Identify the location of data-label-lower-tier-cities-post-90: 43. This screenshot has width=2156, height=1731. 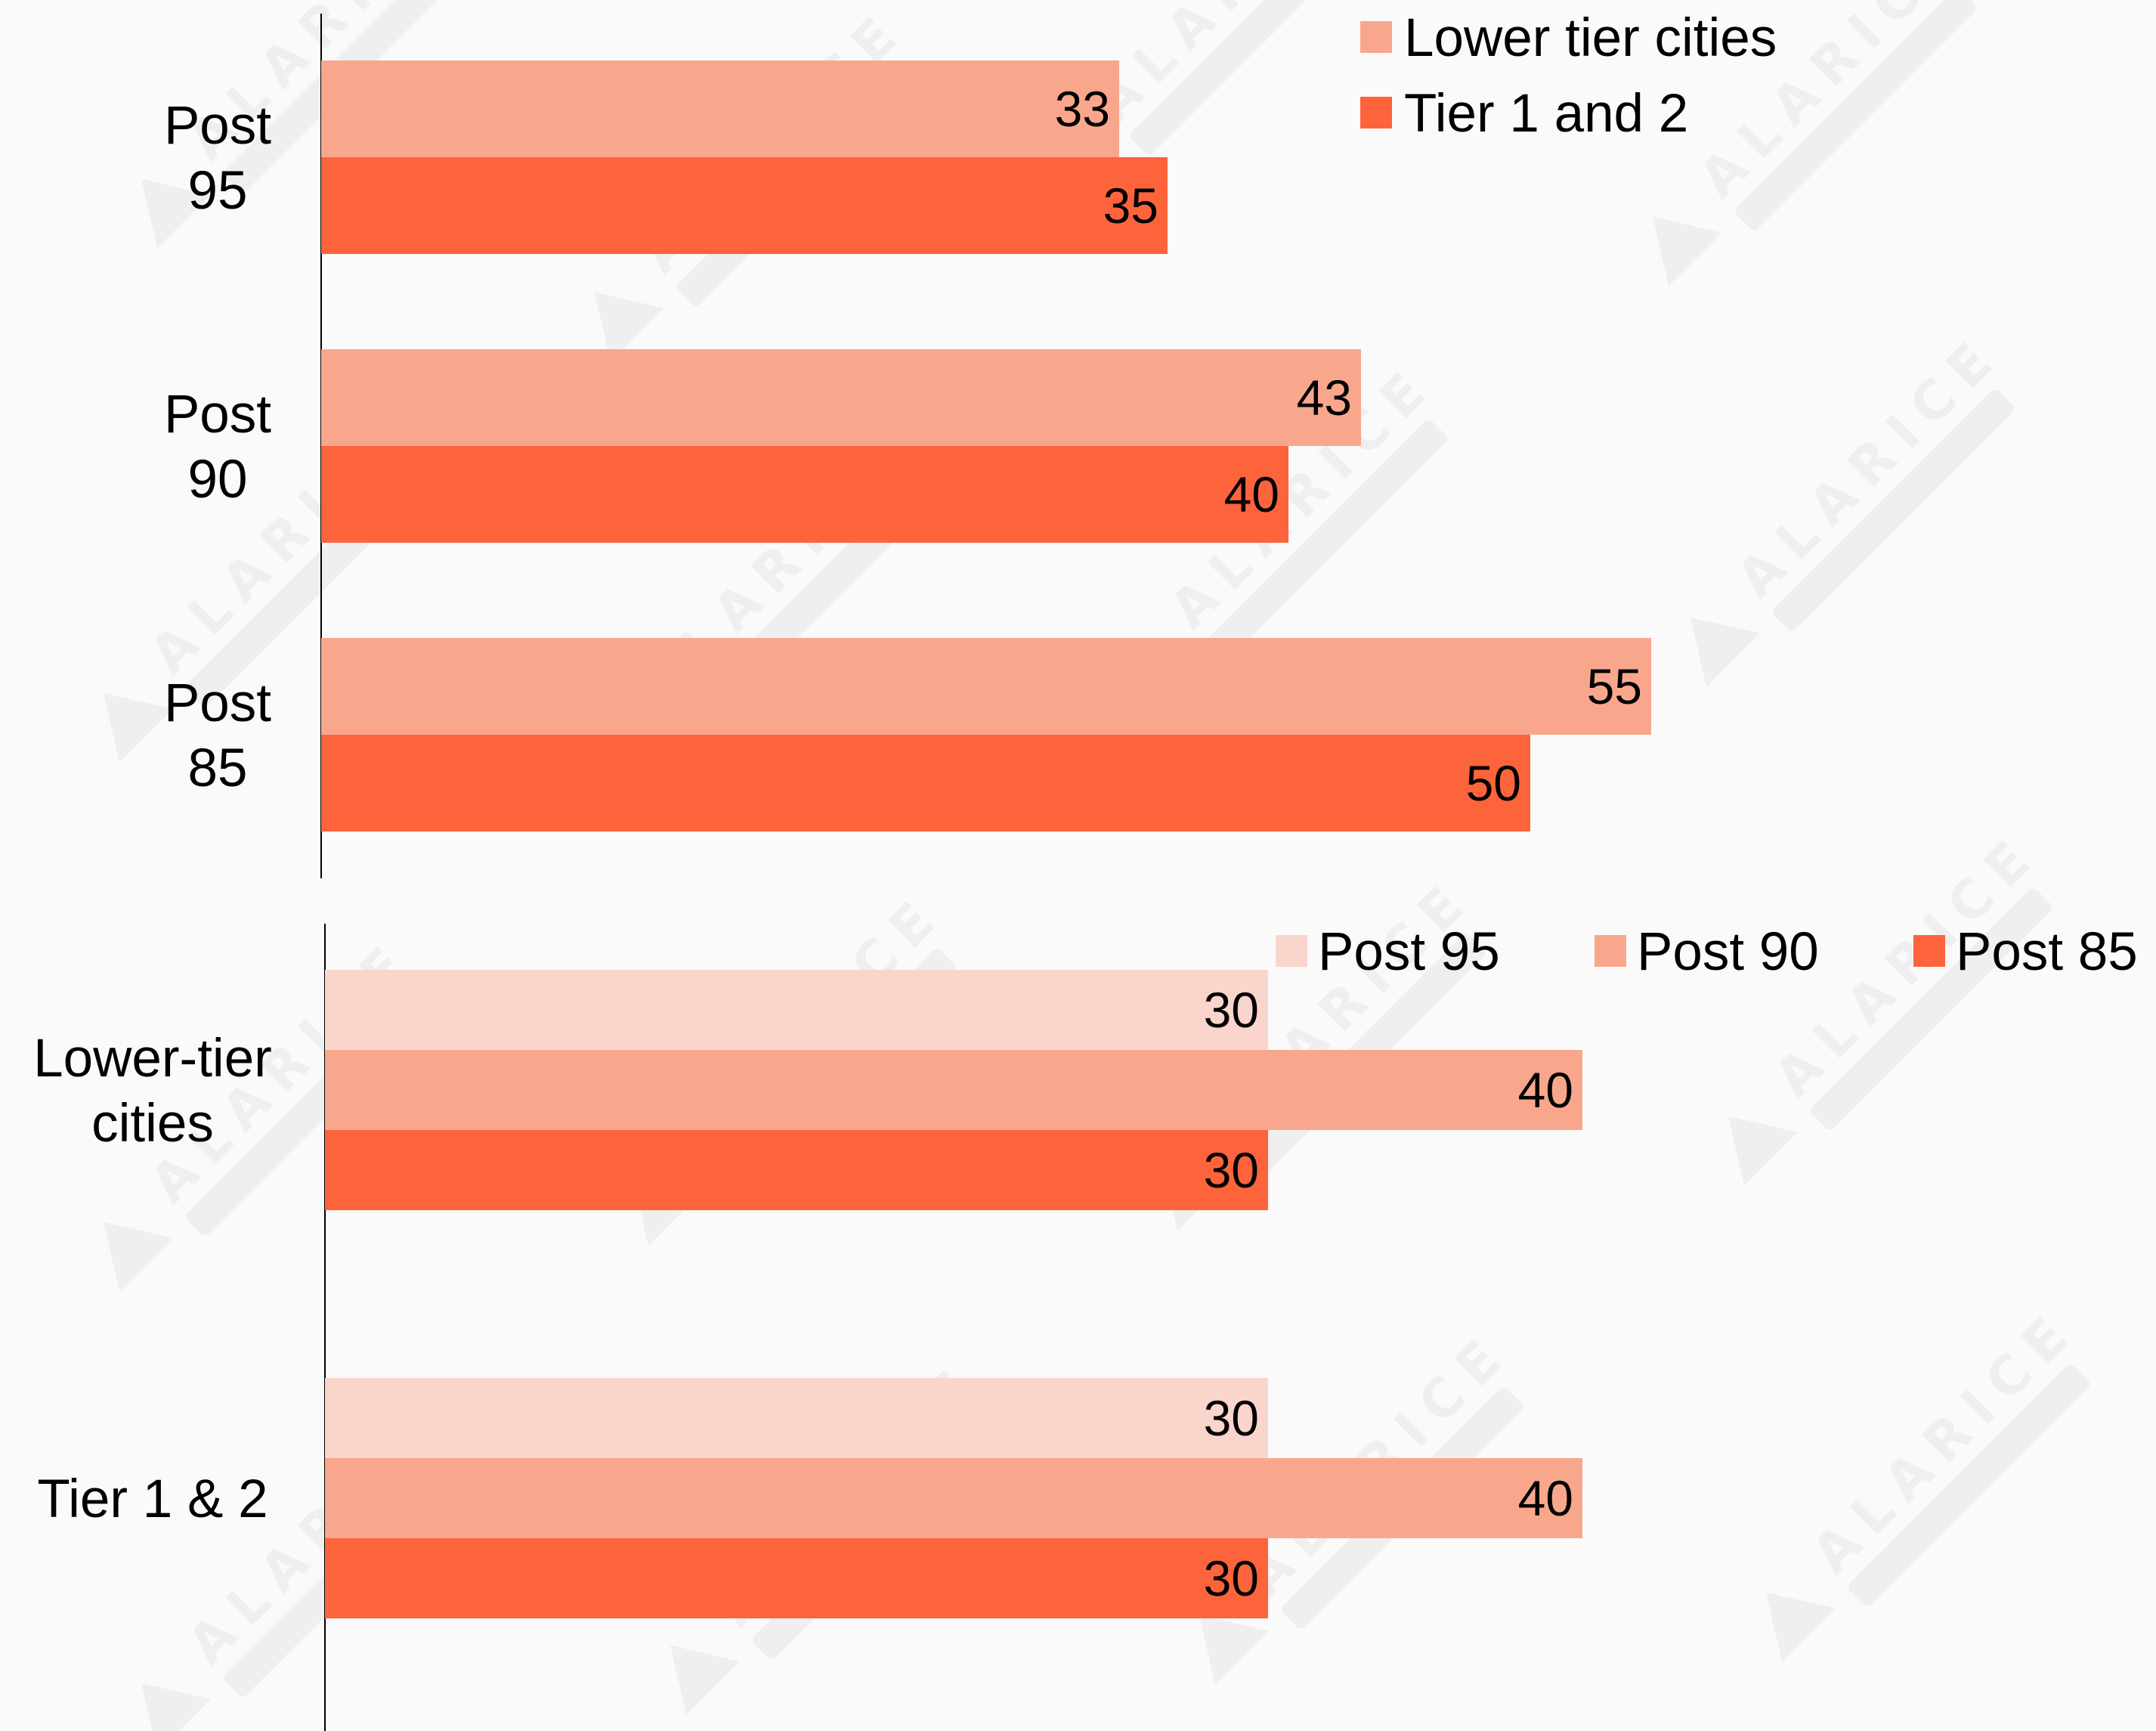
(1324, 398).